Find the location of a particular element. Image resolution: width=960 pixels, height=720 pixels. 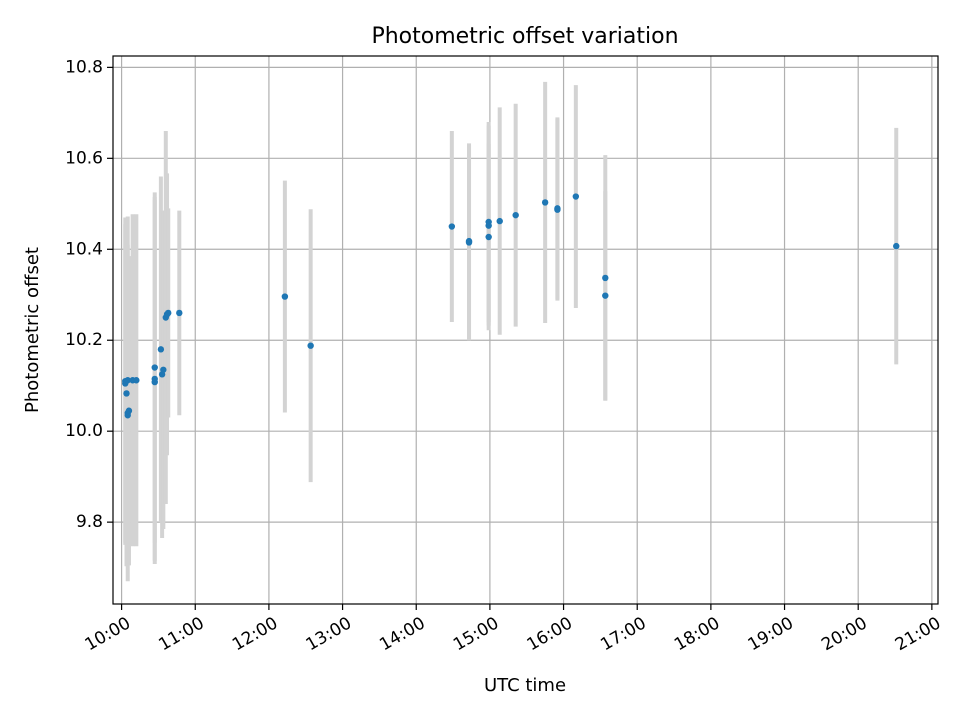

x-axis-label: UTC time is located at coordinates (525, 685).